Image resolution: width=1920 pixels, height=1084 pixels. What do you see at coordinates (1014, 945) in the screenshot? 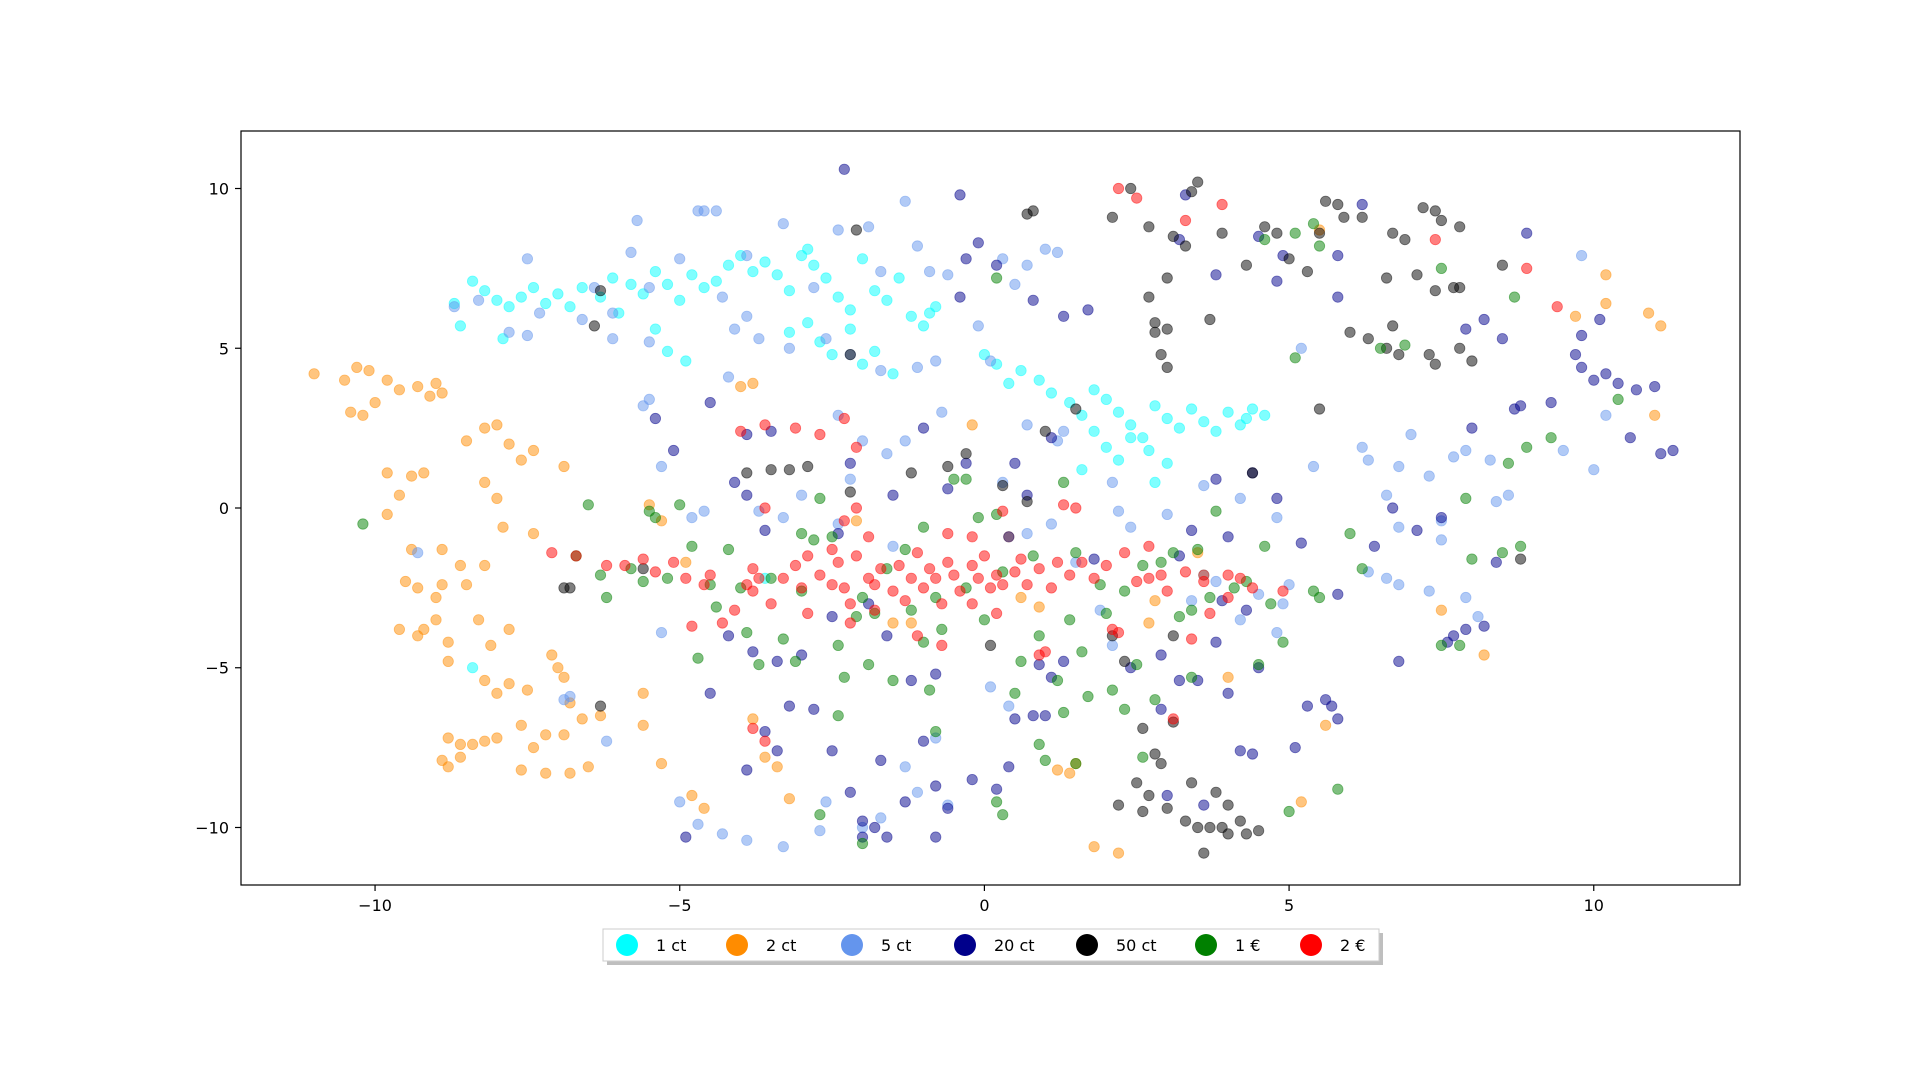
I see `legend-label: 20 ct` at bounding box center [1014, 945].